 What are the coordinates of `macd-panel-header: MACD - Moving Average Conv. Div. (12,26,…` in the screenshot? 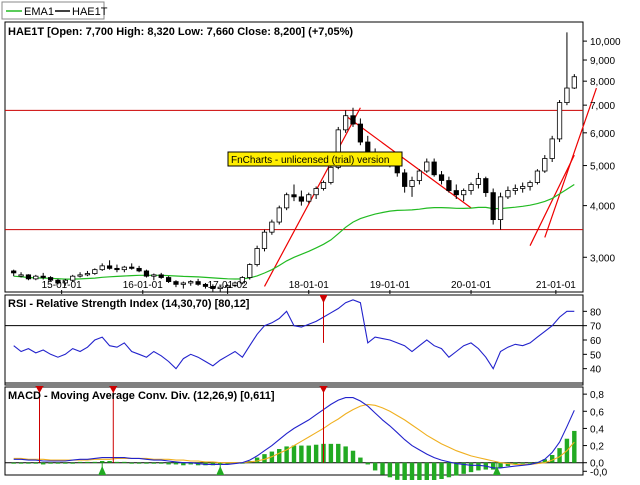 It's located at (141, 396).